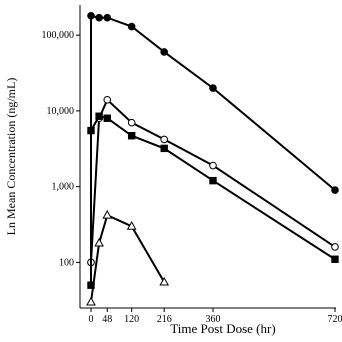  I want to click on series-line, so click(128, 258).